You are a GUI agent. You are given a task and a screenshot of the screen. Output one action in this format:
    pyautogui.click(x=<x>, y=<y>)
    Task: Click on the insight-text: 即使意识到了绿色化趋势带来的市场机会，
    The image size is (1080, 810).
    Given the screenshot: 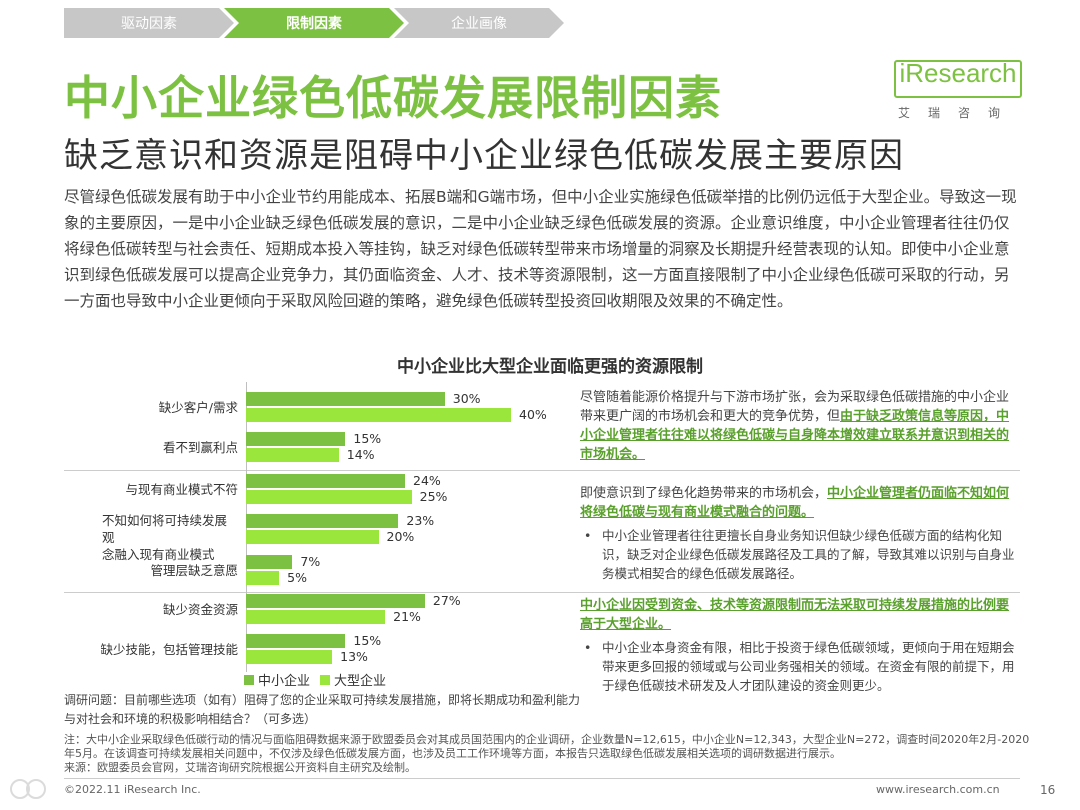 What is the action you would take?
    pyautogui.click(x=704, y=493)
    